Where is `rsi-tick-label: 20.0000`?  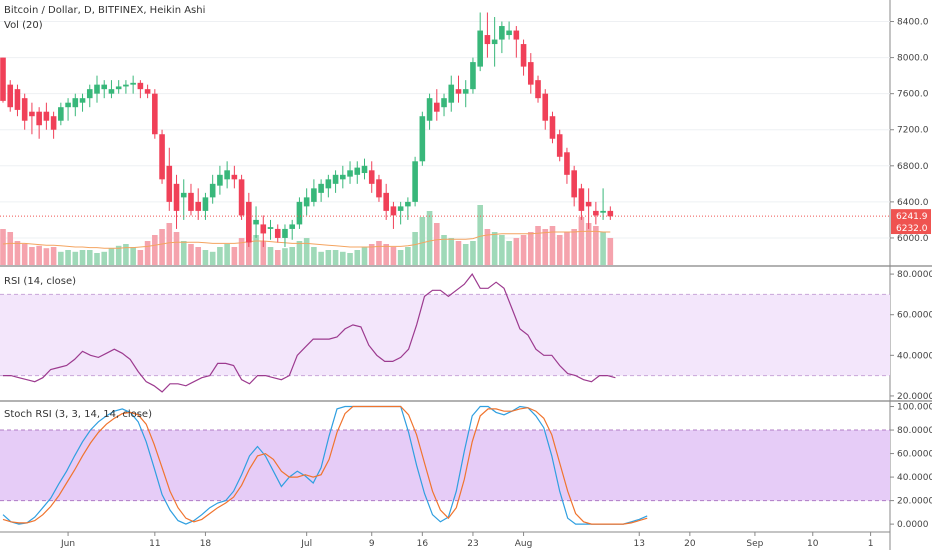
rsi-tick-label: 20.0000 is located at coordinates (914, 397).